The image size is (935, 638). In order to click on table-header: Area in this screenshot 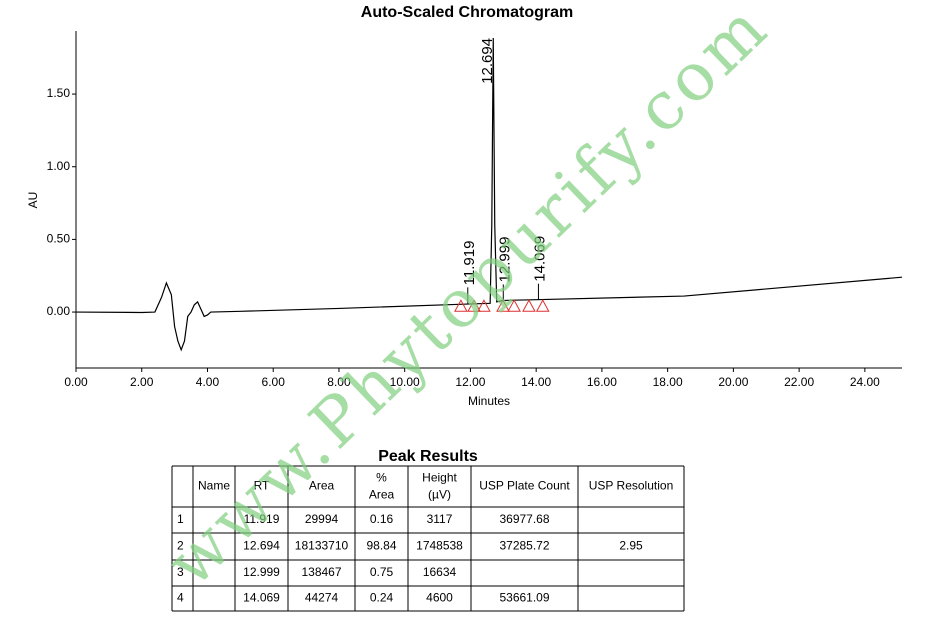, I will do `click(322, 486)`.